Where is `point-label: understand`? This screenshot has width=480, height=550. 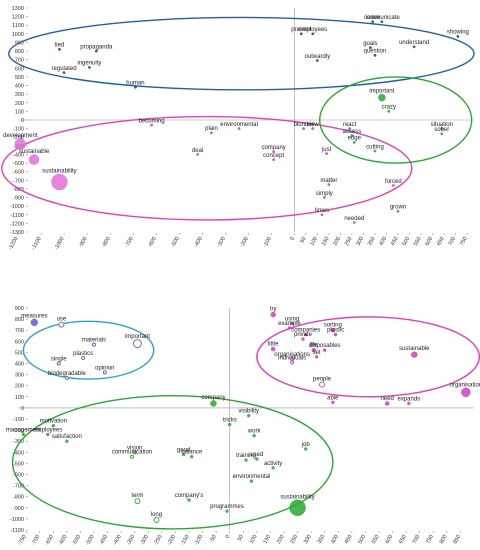
point-label: understand is located at coordinates (414, 43).